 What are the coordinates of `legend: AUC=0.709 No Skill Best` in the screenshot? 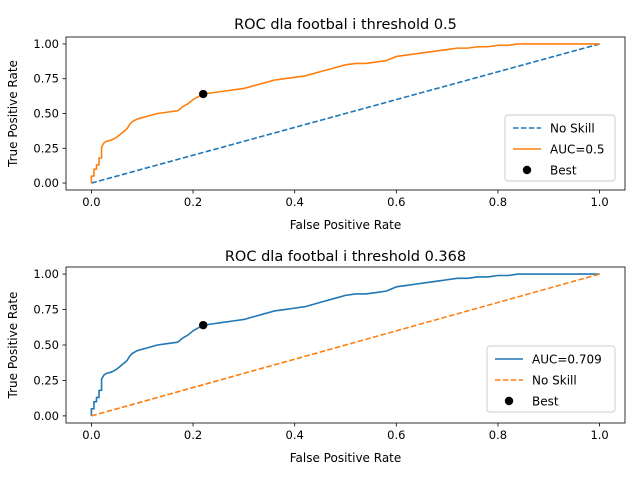 It's located at (551, 379).